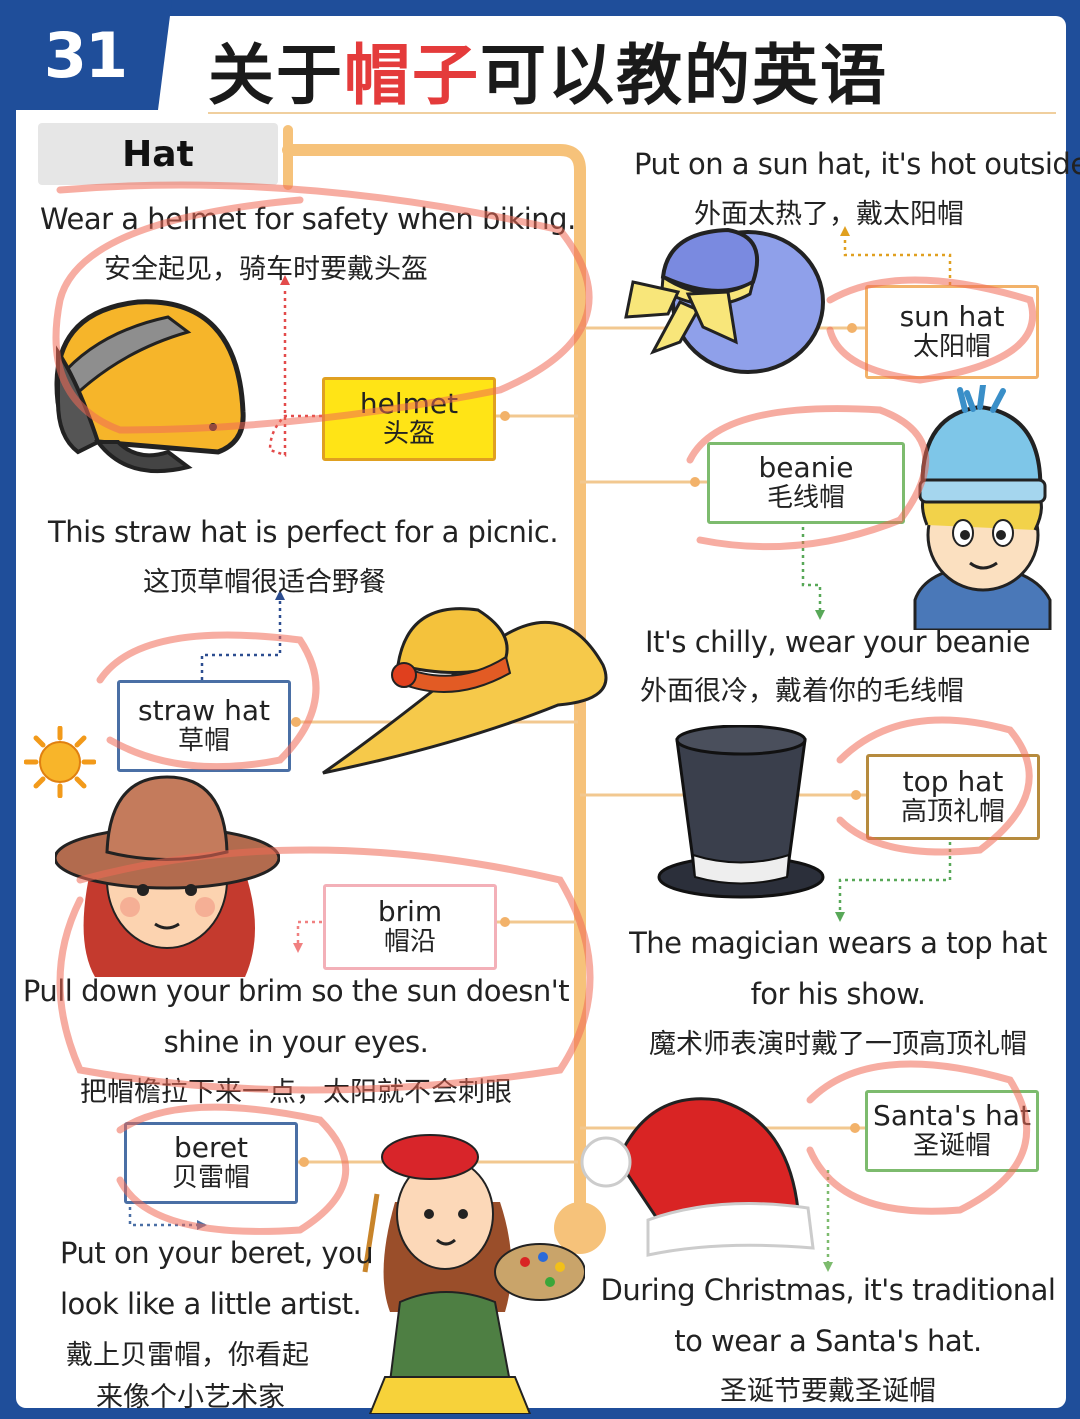 The image size is (1080, 1419). Describe the element at coordinates (806, 467) in the screenshot. I see `vocab-en: beanie` at that location.